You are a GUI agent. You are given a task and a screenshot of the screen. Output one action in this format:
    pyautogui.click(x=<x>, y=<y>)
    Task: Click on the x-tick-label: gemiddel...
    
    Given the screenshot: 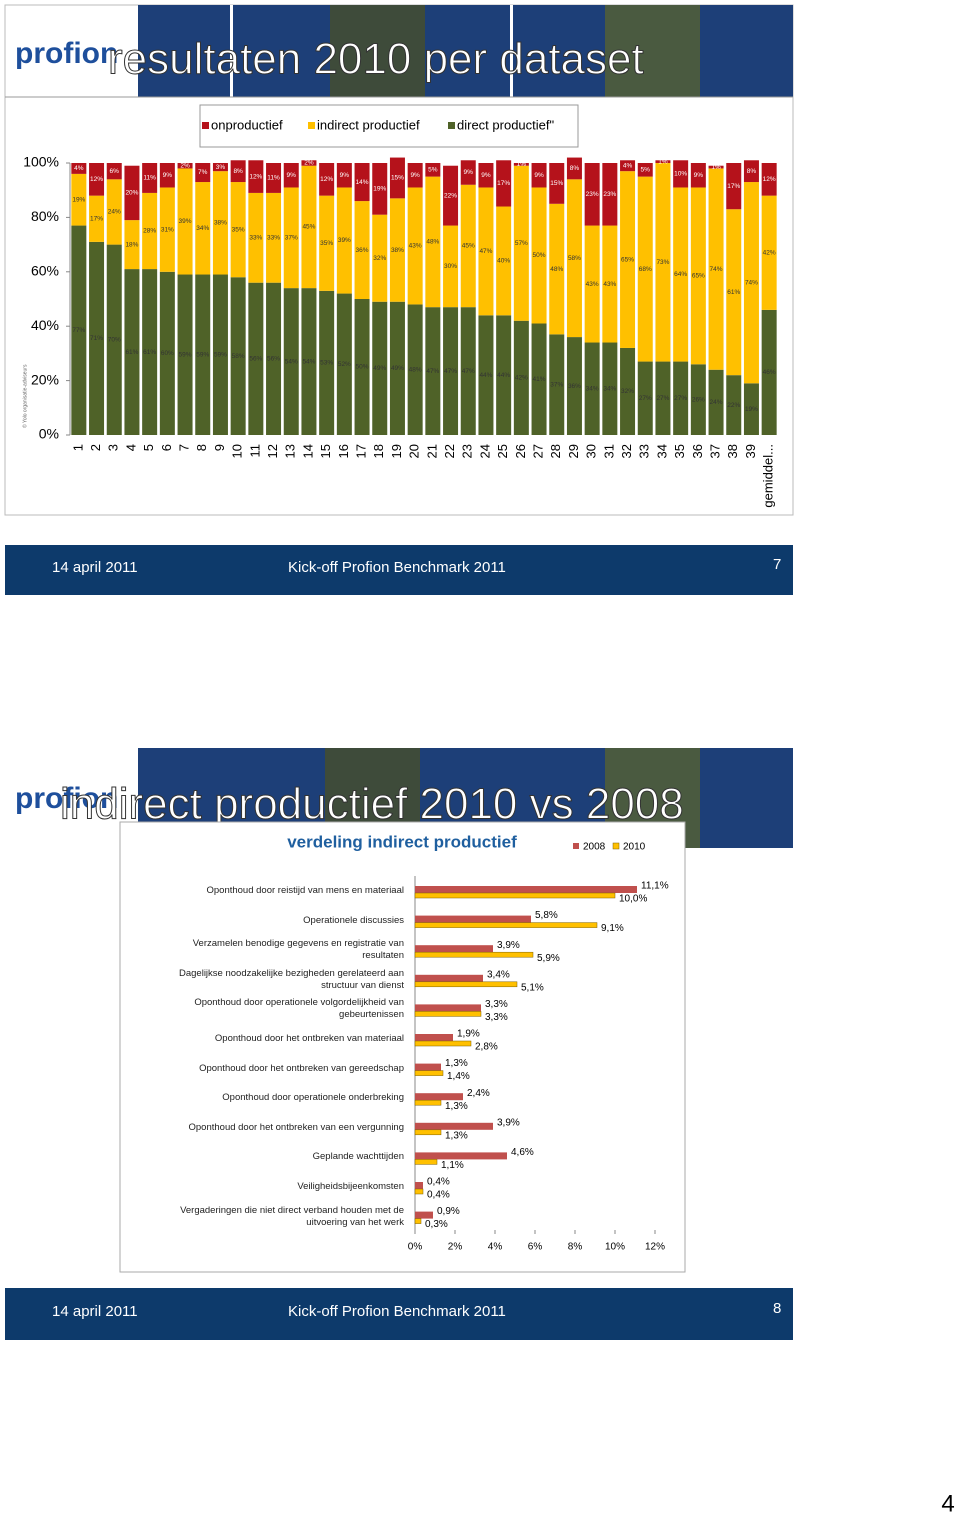 What is the action you would take?
    pyautogui.click(x=768, y=476)
    